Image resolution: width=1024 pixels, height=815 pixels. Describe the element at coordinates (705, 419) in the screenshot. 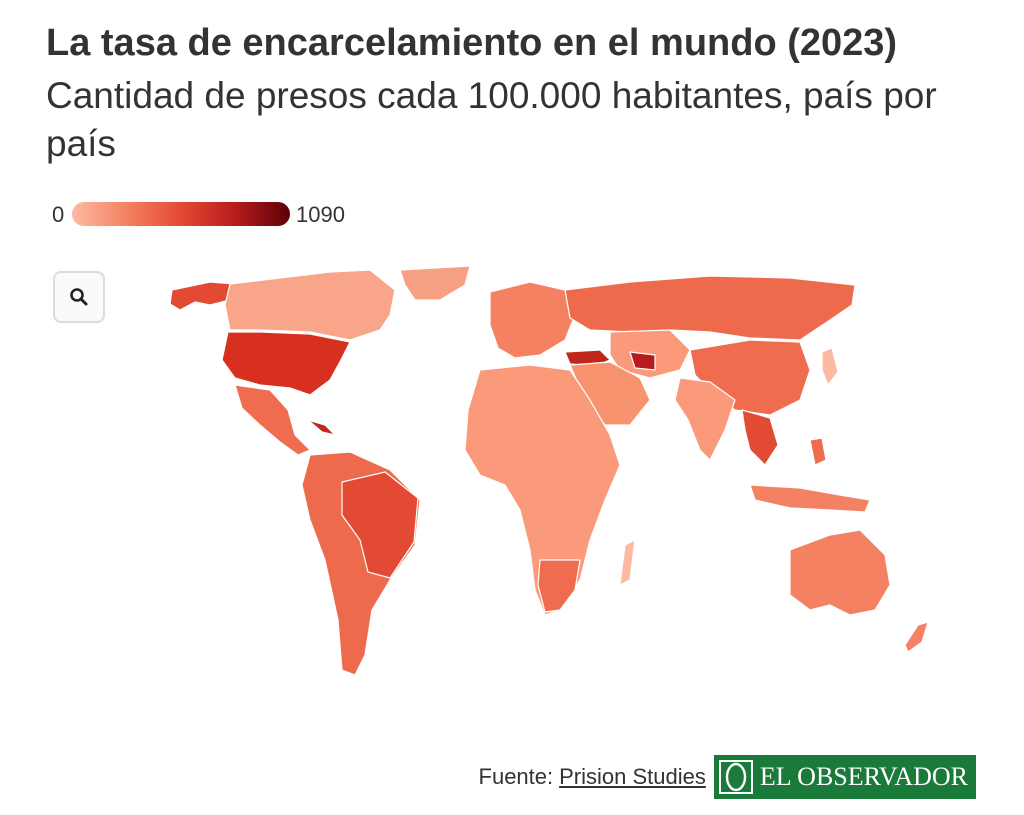

I see `region-india` at that location.